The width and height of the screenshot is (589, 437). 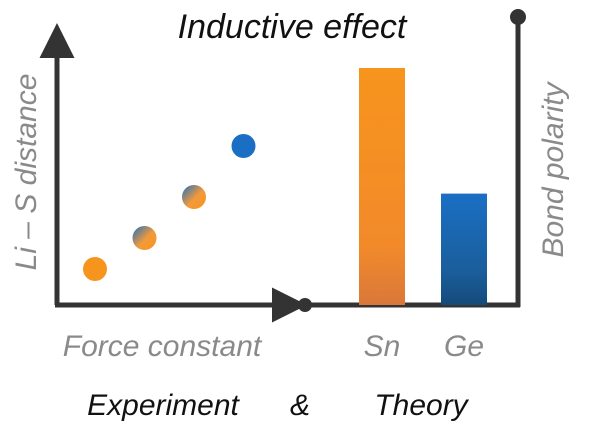 What do you see at coordinates (464, 249) in the screenshot?
I see `bar-ge` at bounding box center [464, 249].